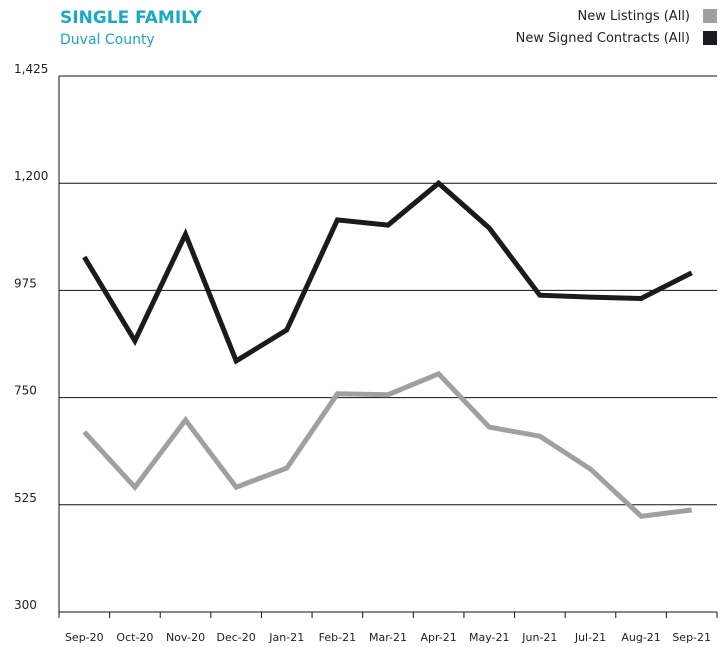  I want to click on y-tick-label: 525, so click(25, 498).